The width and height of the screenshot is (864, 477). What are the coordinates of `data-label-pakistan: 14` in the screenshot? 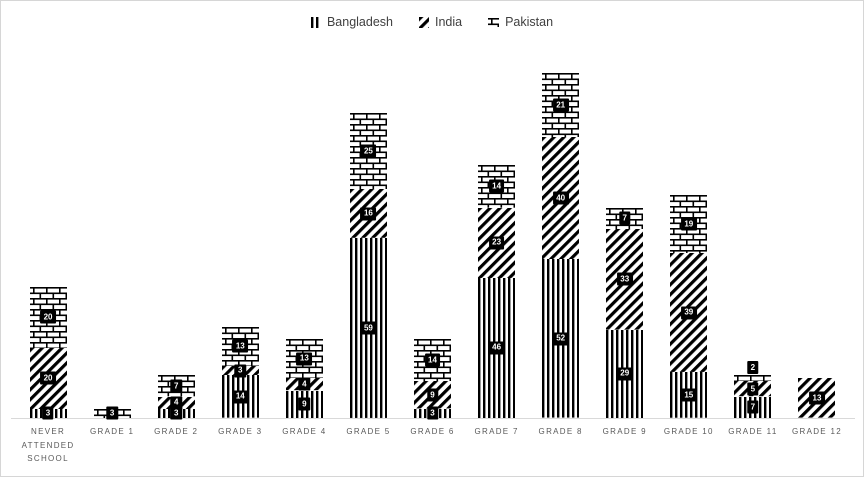 It's located at (496, 186).